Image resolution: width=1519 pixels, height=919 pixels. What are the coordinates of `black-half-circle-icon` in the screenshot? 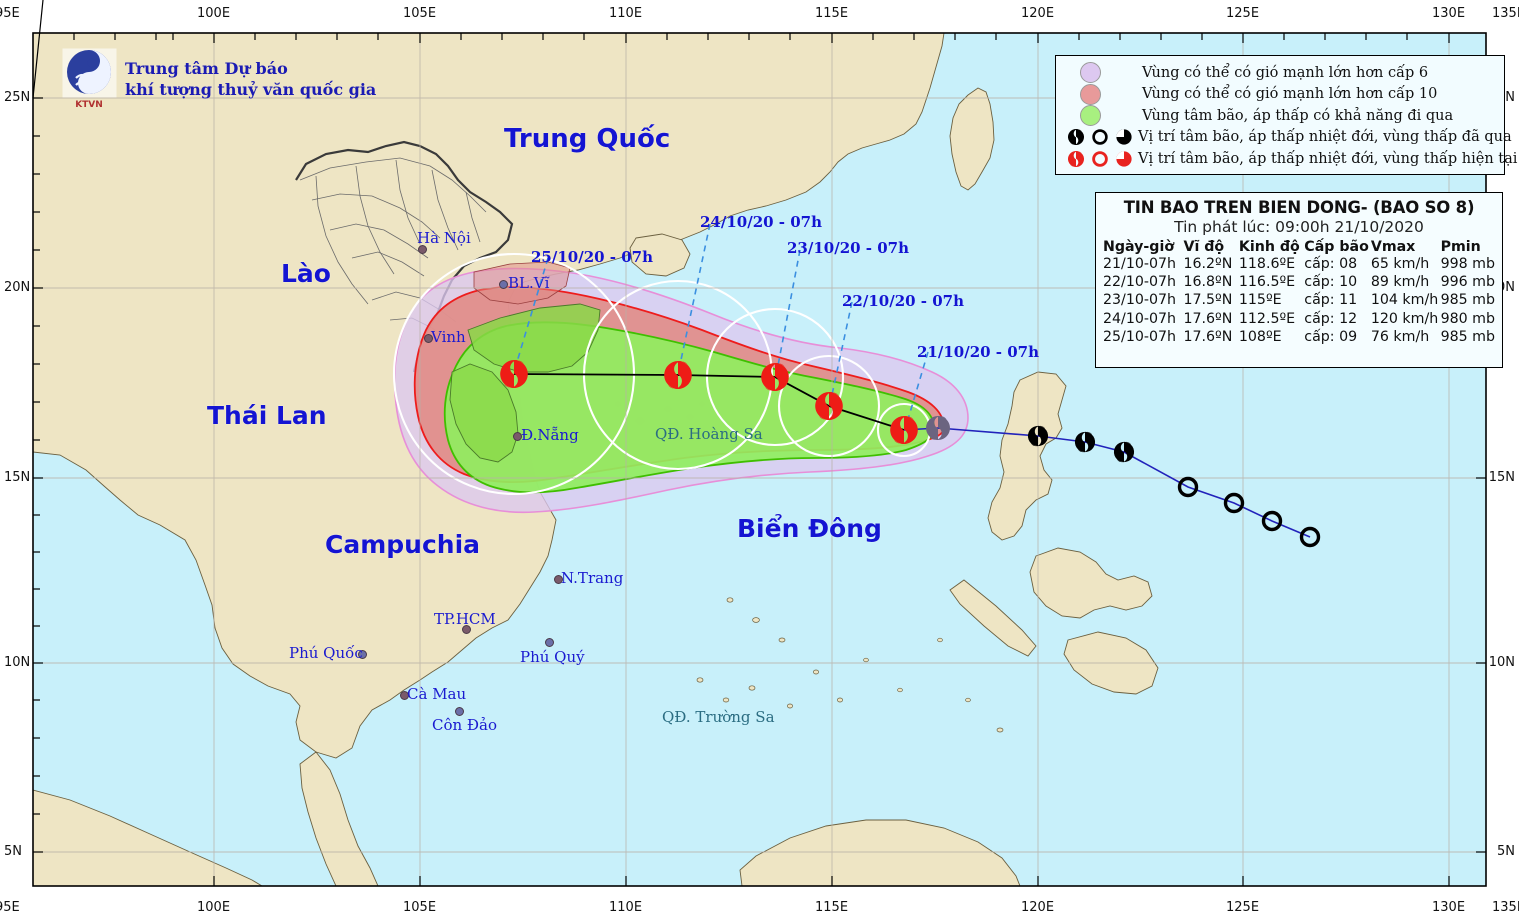 It's located at (1124, 137).